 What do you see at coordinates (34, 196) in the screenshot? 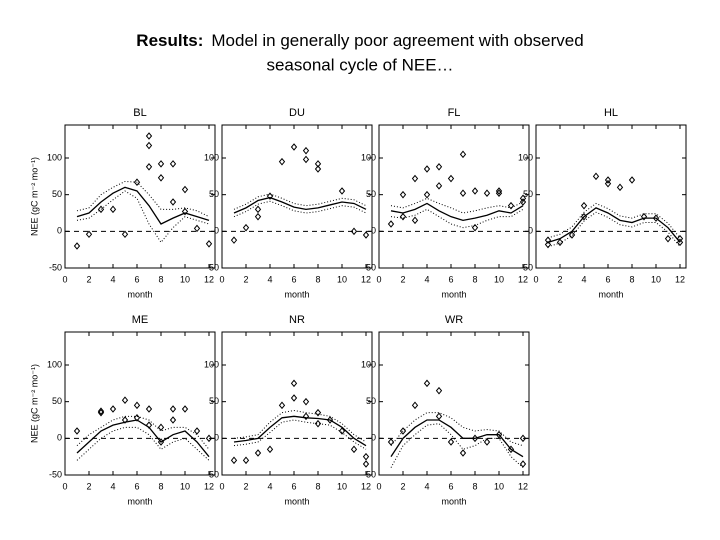
I see `y-axis-label: NEE (gC m⁻² mo⁻¹)` at bounding box center [34, 196].